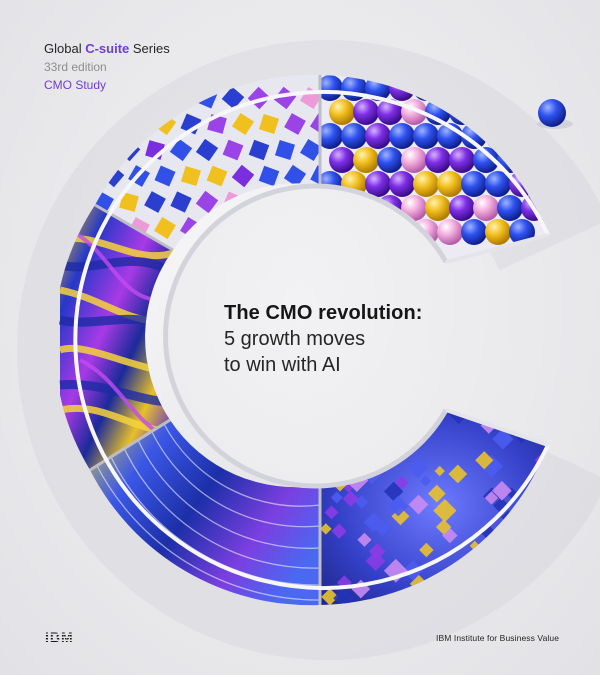 The width and height of the screenshot is (600, 675). Describe the element at coordinates (75, 67) in the screenshot. I see `edition-label: 33rd edition` at that location.